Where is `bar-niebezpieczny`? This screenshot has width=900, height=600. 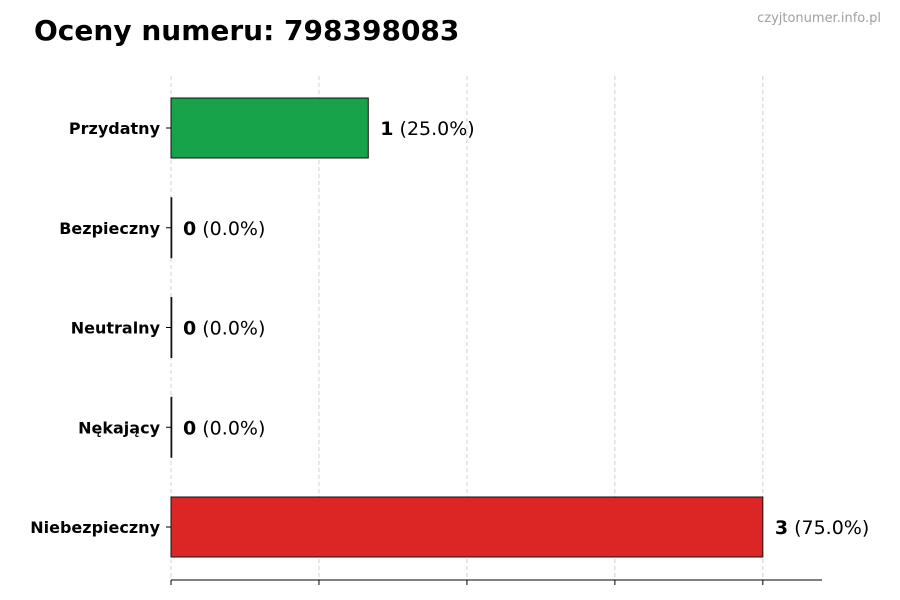 bar-niebezpieczny is located at coordinates (467, 527).